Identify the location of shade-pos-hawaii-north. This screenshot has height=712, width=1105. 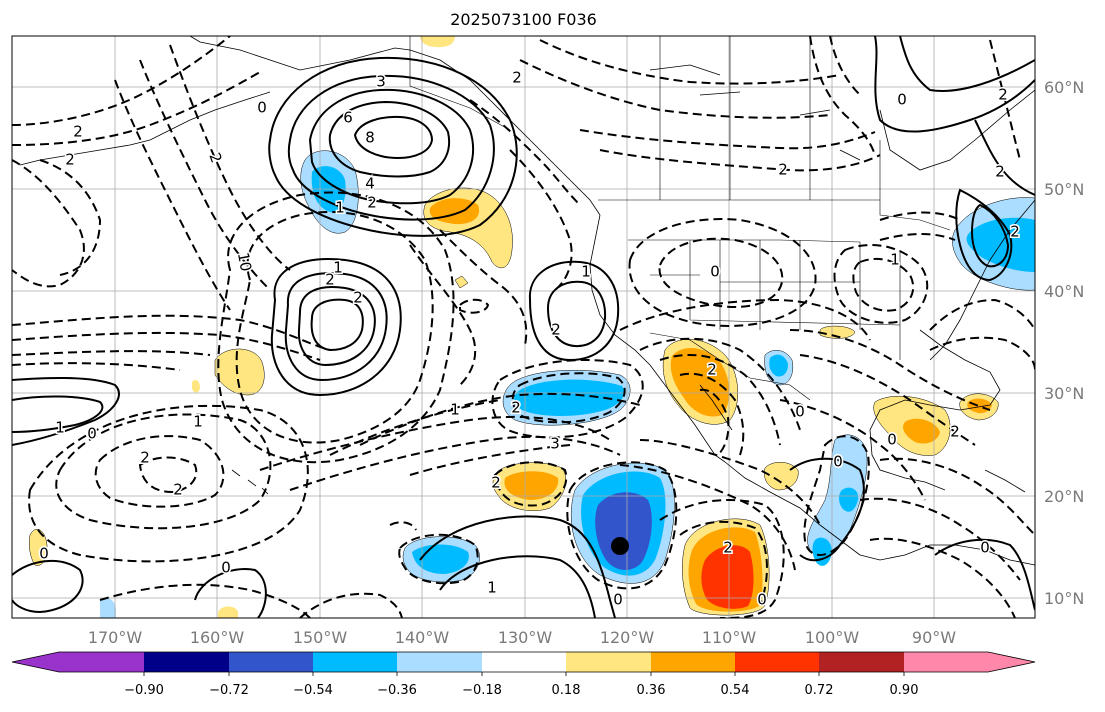
(239, 372).